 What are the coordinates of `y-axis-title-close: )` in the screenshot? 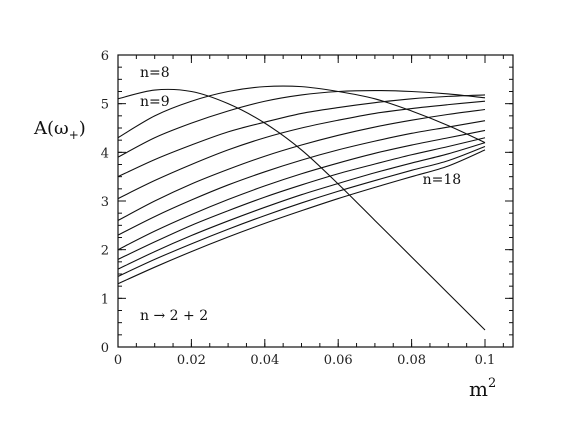 It's located at (82, 128).